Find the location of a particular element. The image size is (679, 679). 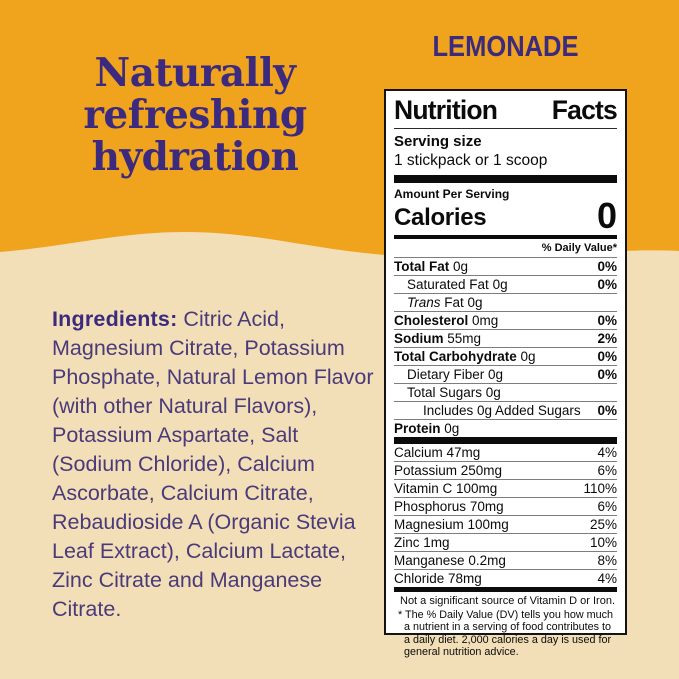

nutrition-row: Sodium 55mg 2% is located at coordinates (505, 338).